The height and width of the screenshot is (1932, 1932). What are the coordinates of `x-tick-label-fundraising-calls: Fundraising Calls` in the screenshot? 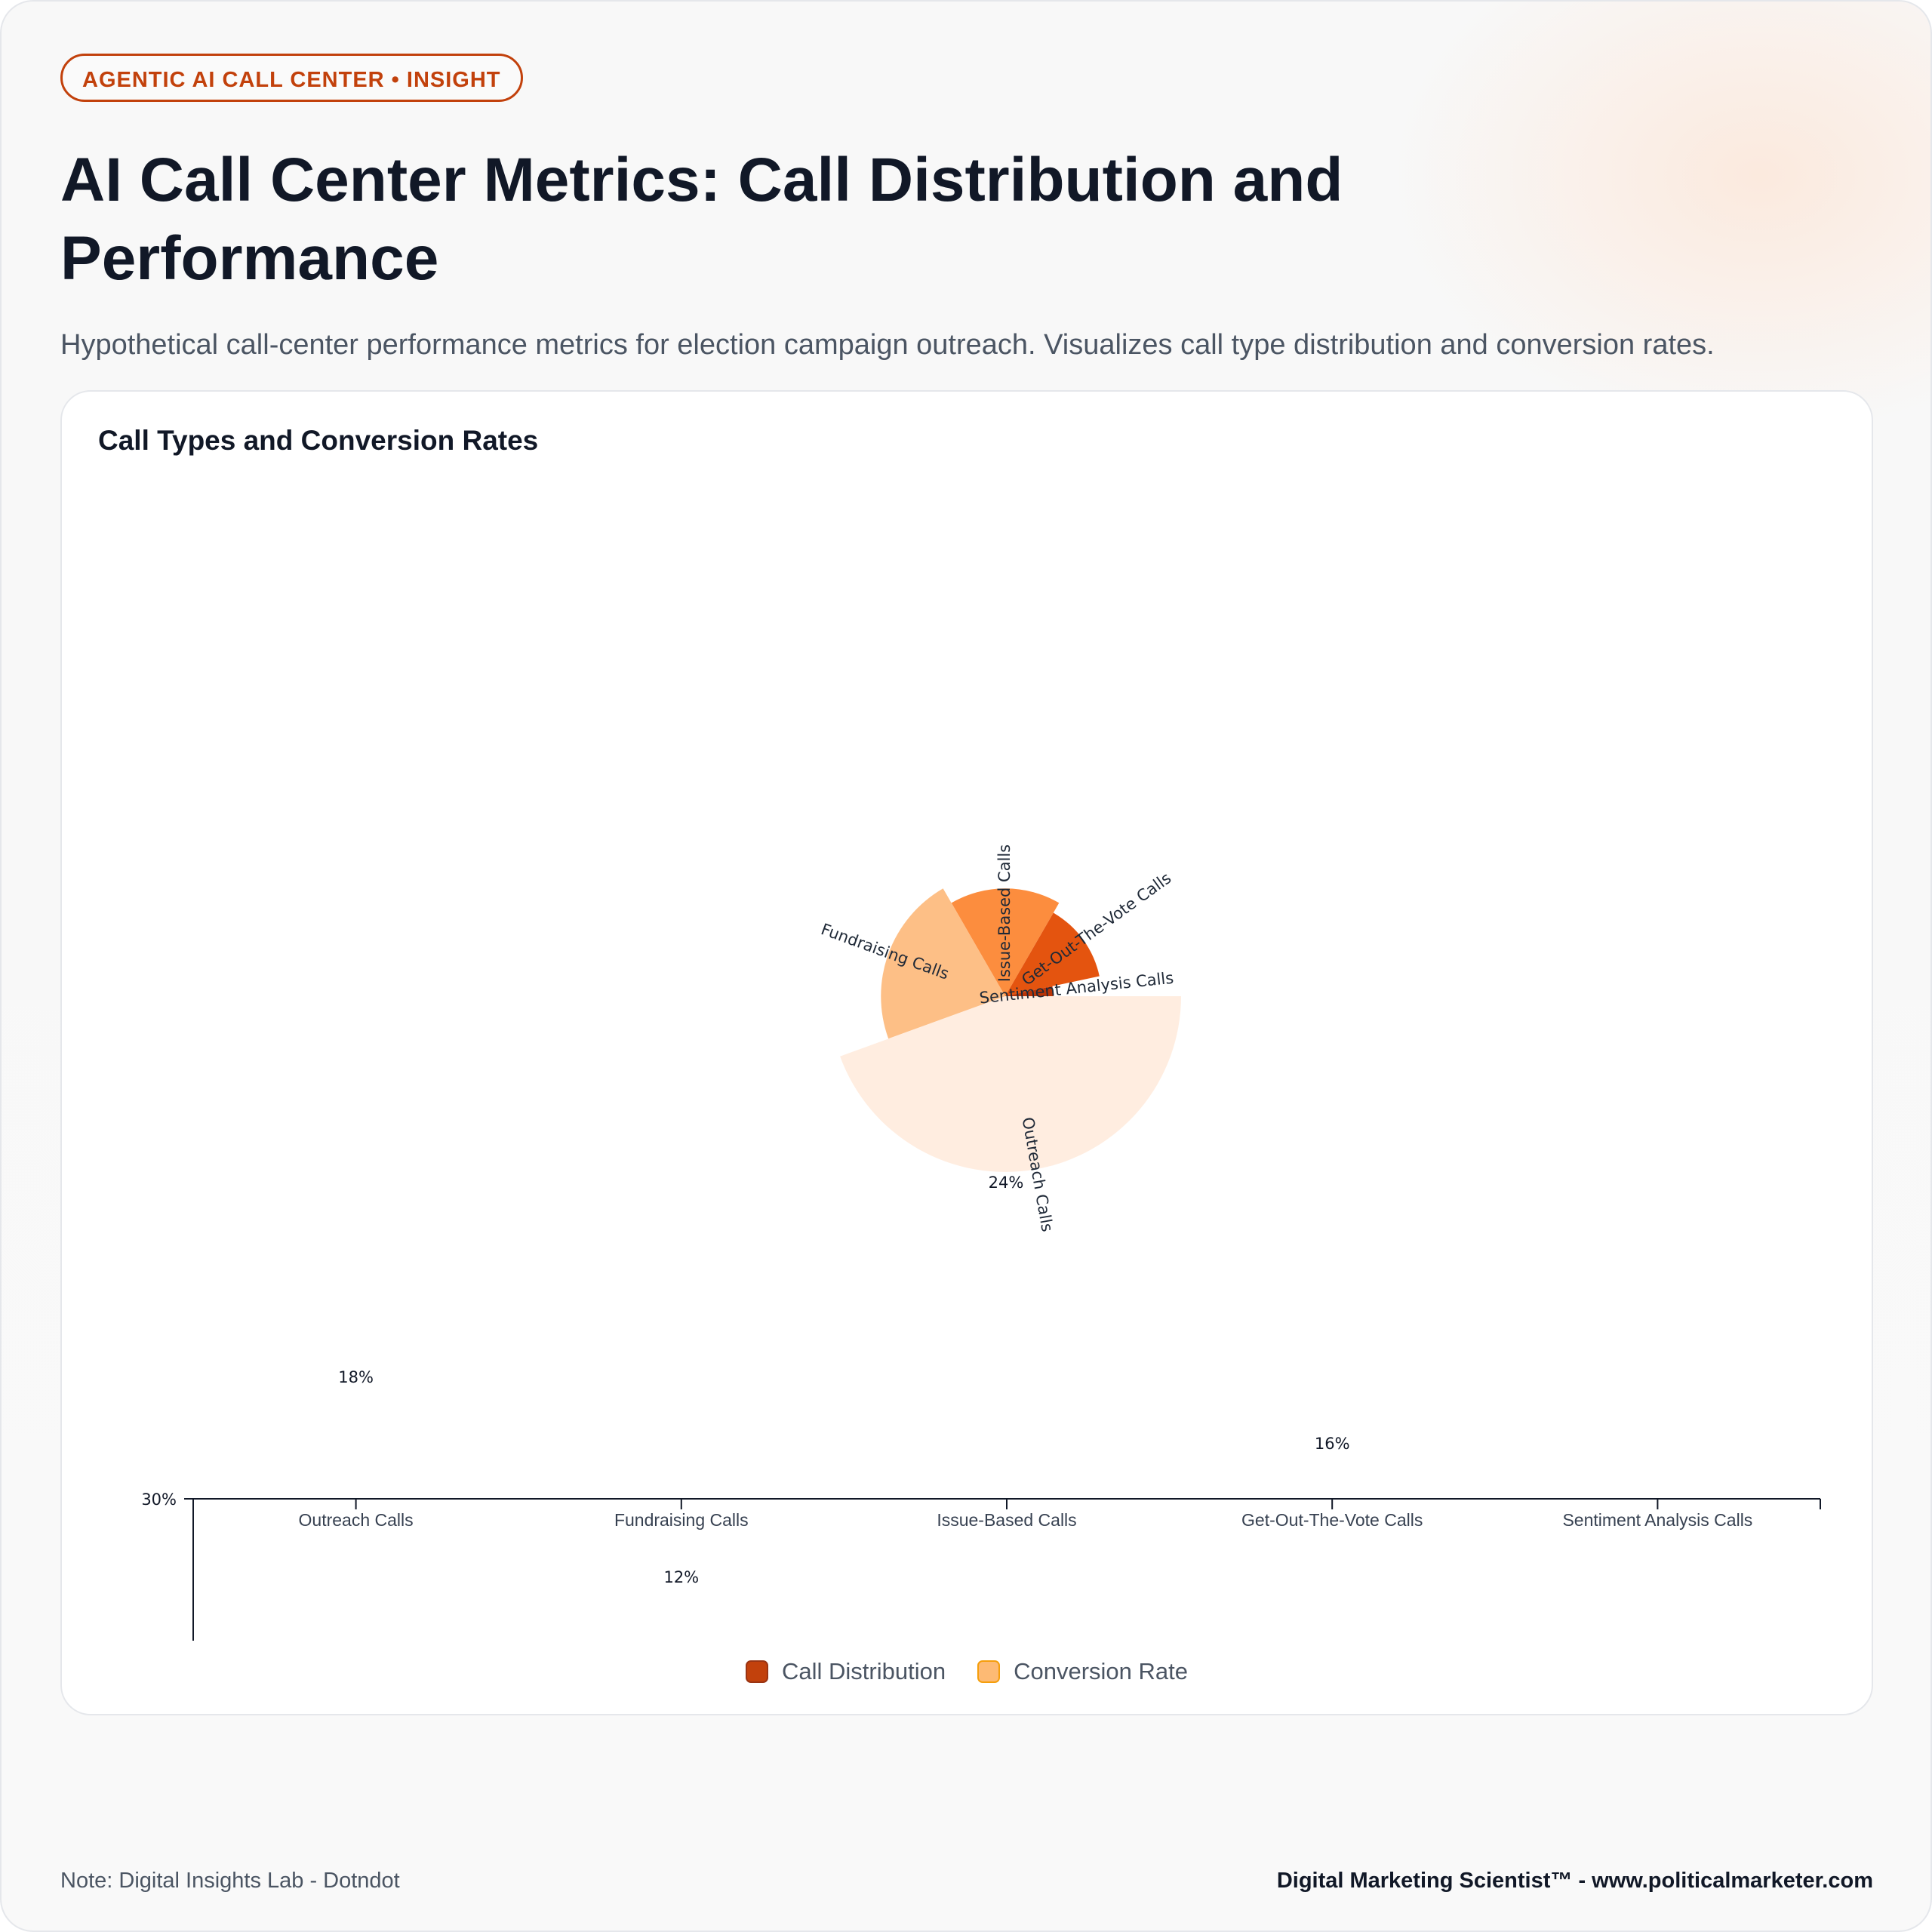 It's located at (681, 1520).